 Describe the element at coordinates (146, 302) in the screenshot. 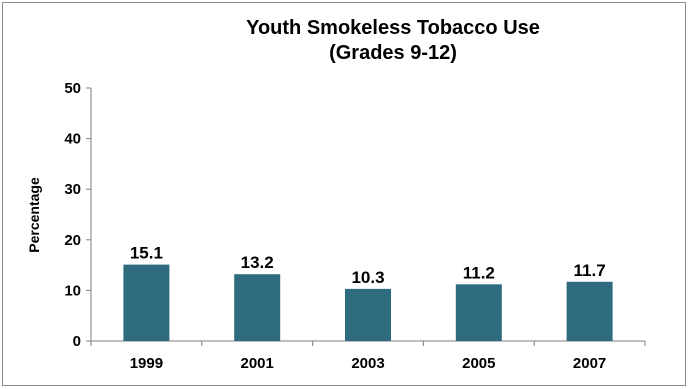

I see `bar-1999` at that location.